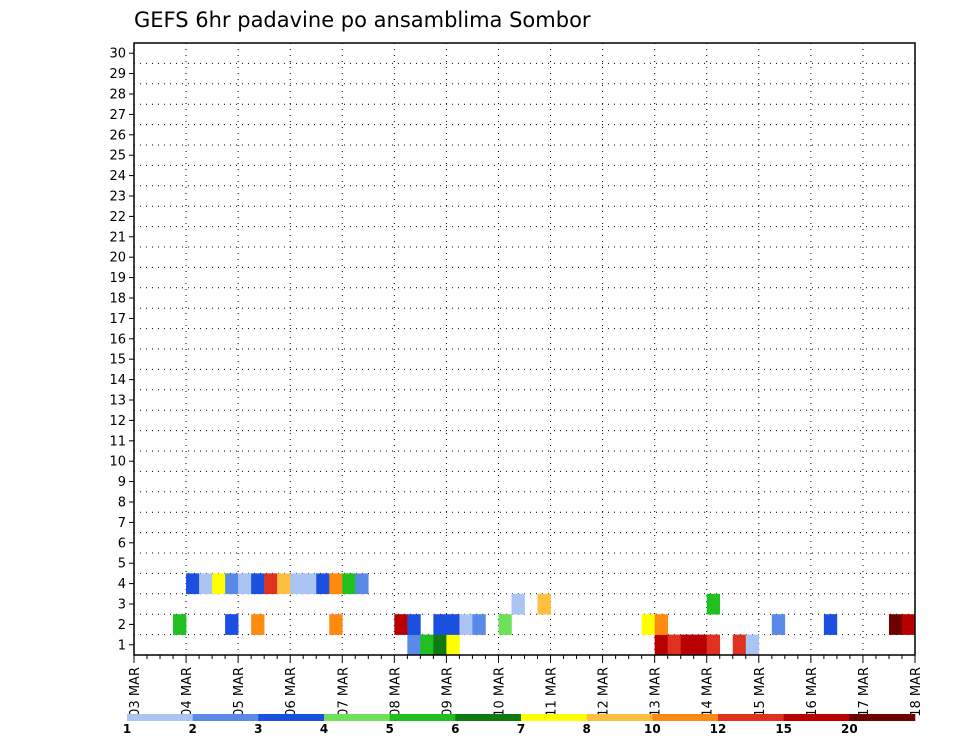 The width and height of the screenshot is (960, 742). I want to click on x-tick-label: 06 MAR, so click(291, 692).